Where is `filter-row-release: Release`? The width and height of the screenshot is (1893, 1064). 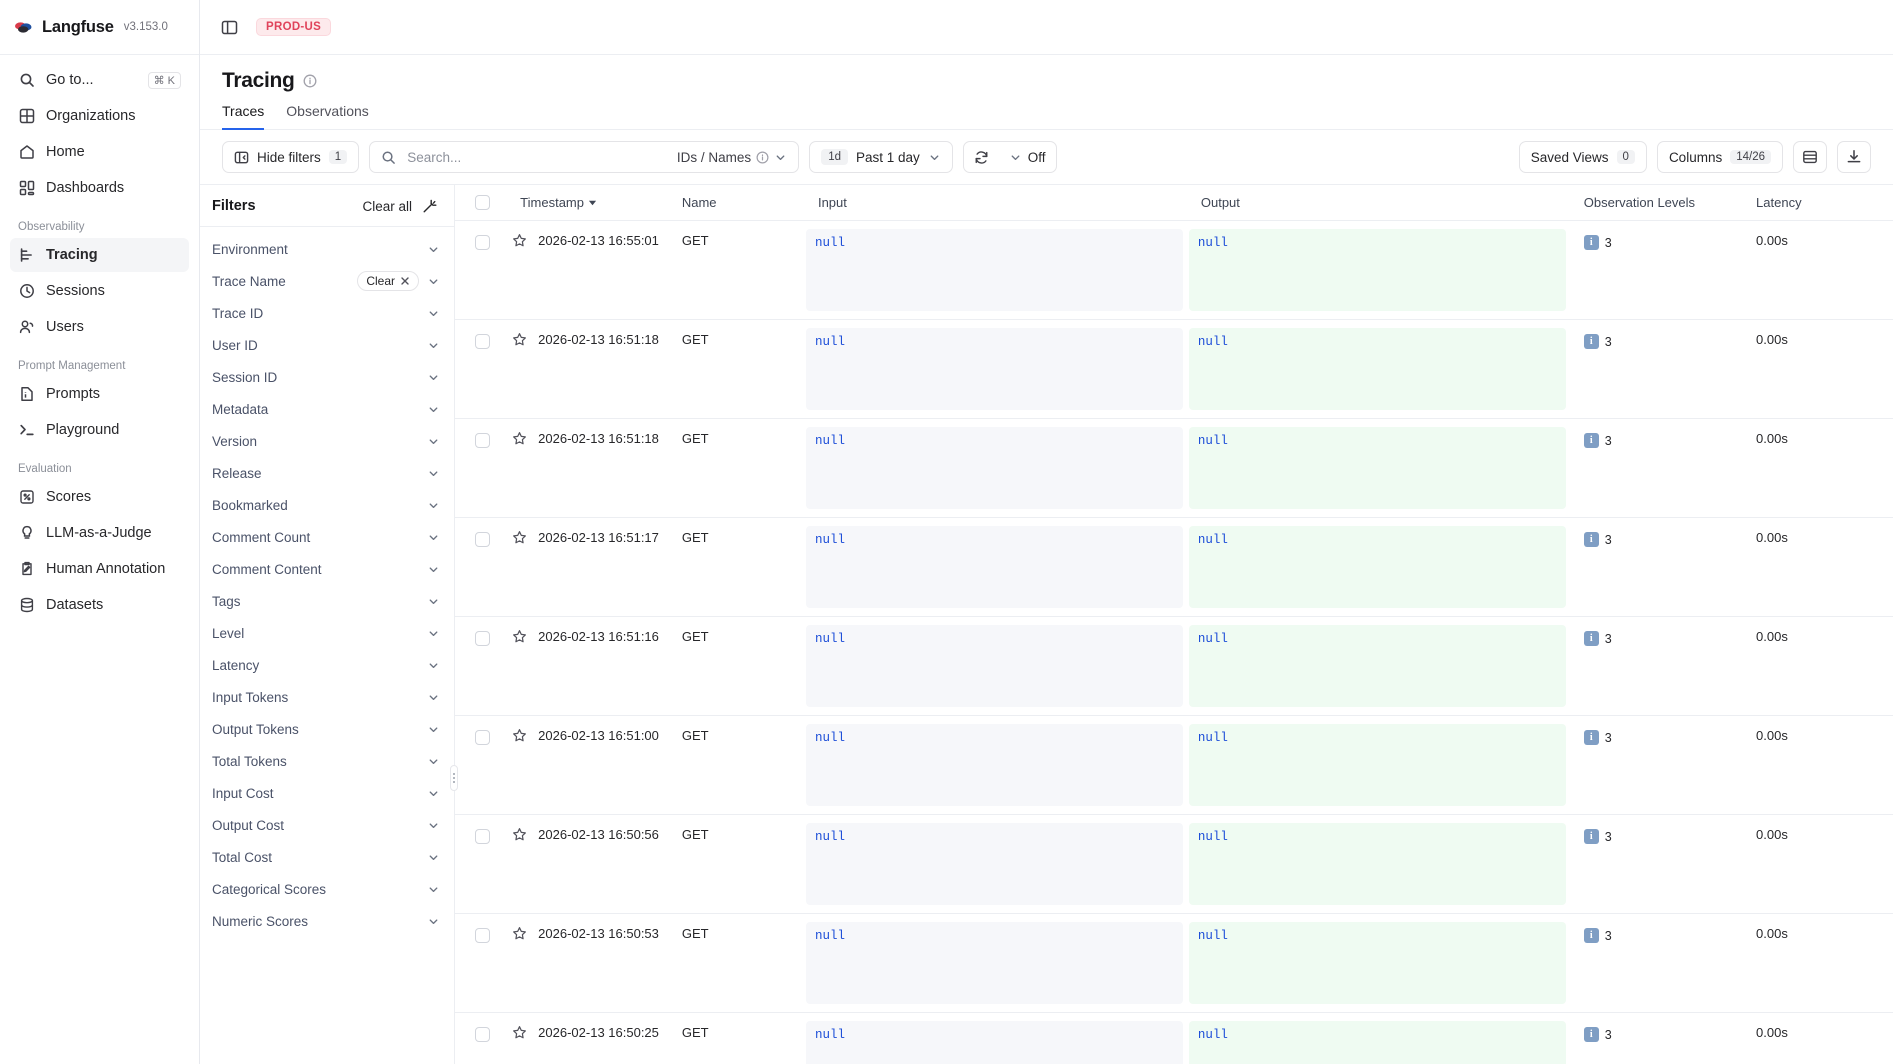 filter-row-release: Release is located at coordinates (327, 473).